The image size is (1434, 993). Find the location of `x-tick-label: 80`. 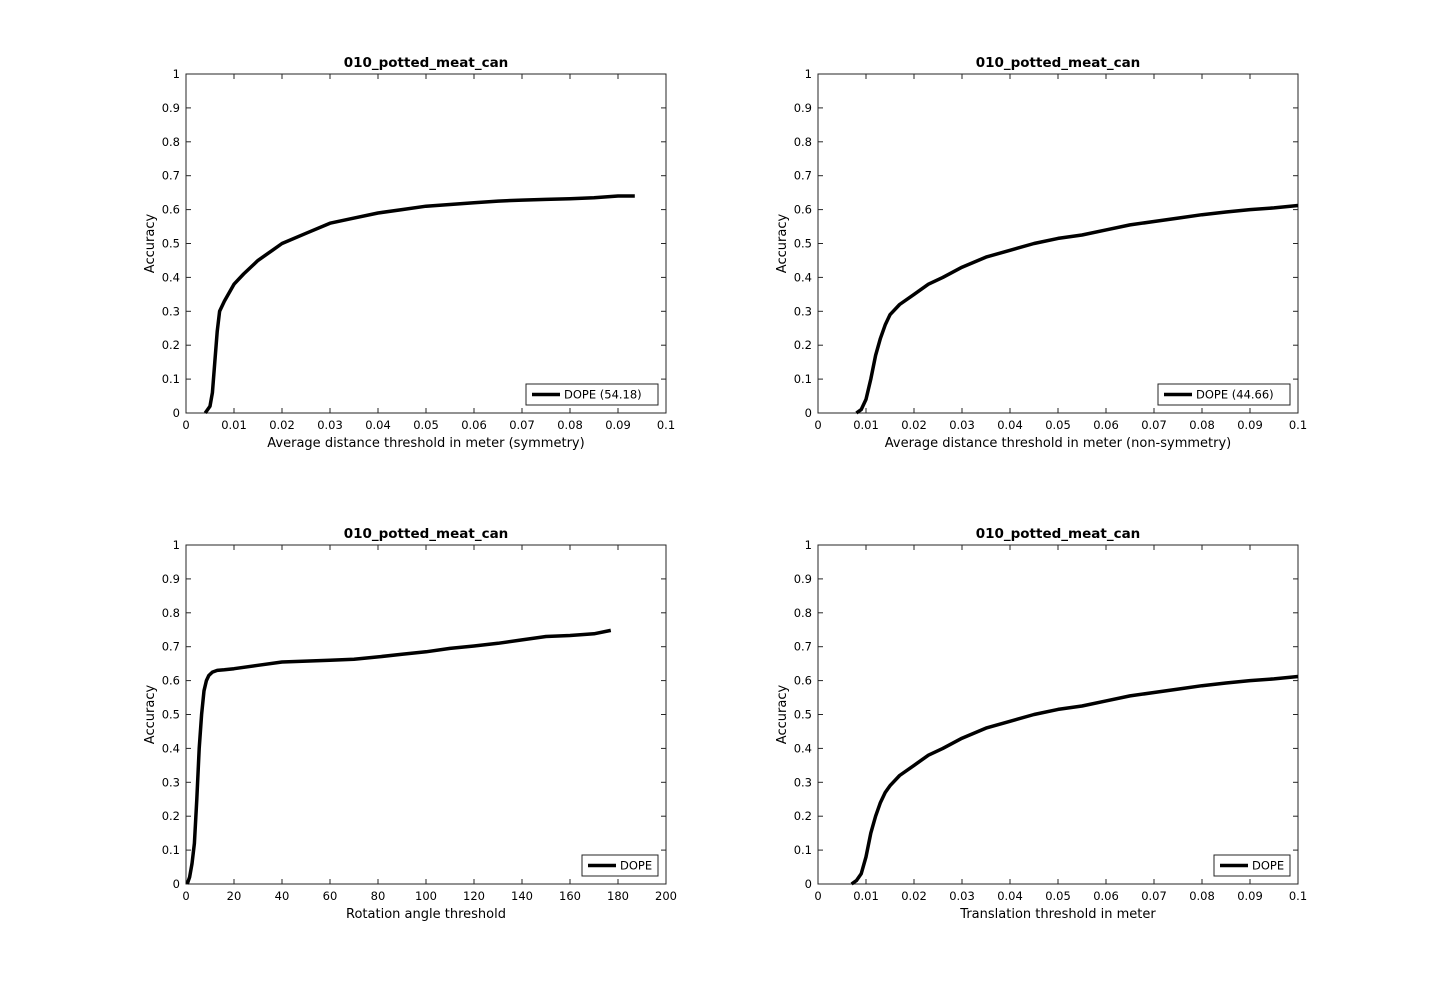

x-tick-label: 80 is located at coordinates (378, 896).